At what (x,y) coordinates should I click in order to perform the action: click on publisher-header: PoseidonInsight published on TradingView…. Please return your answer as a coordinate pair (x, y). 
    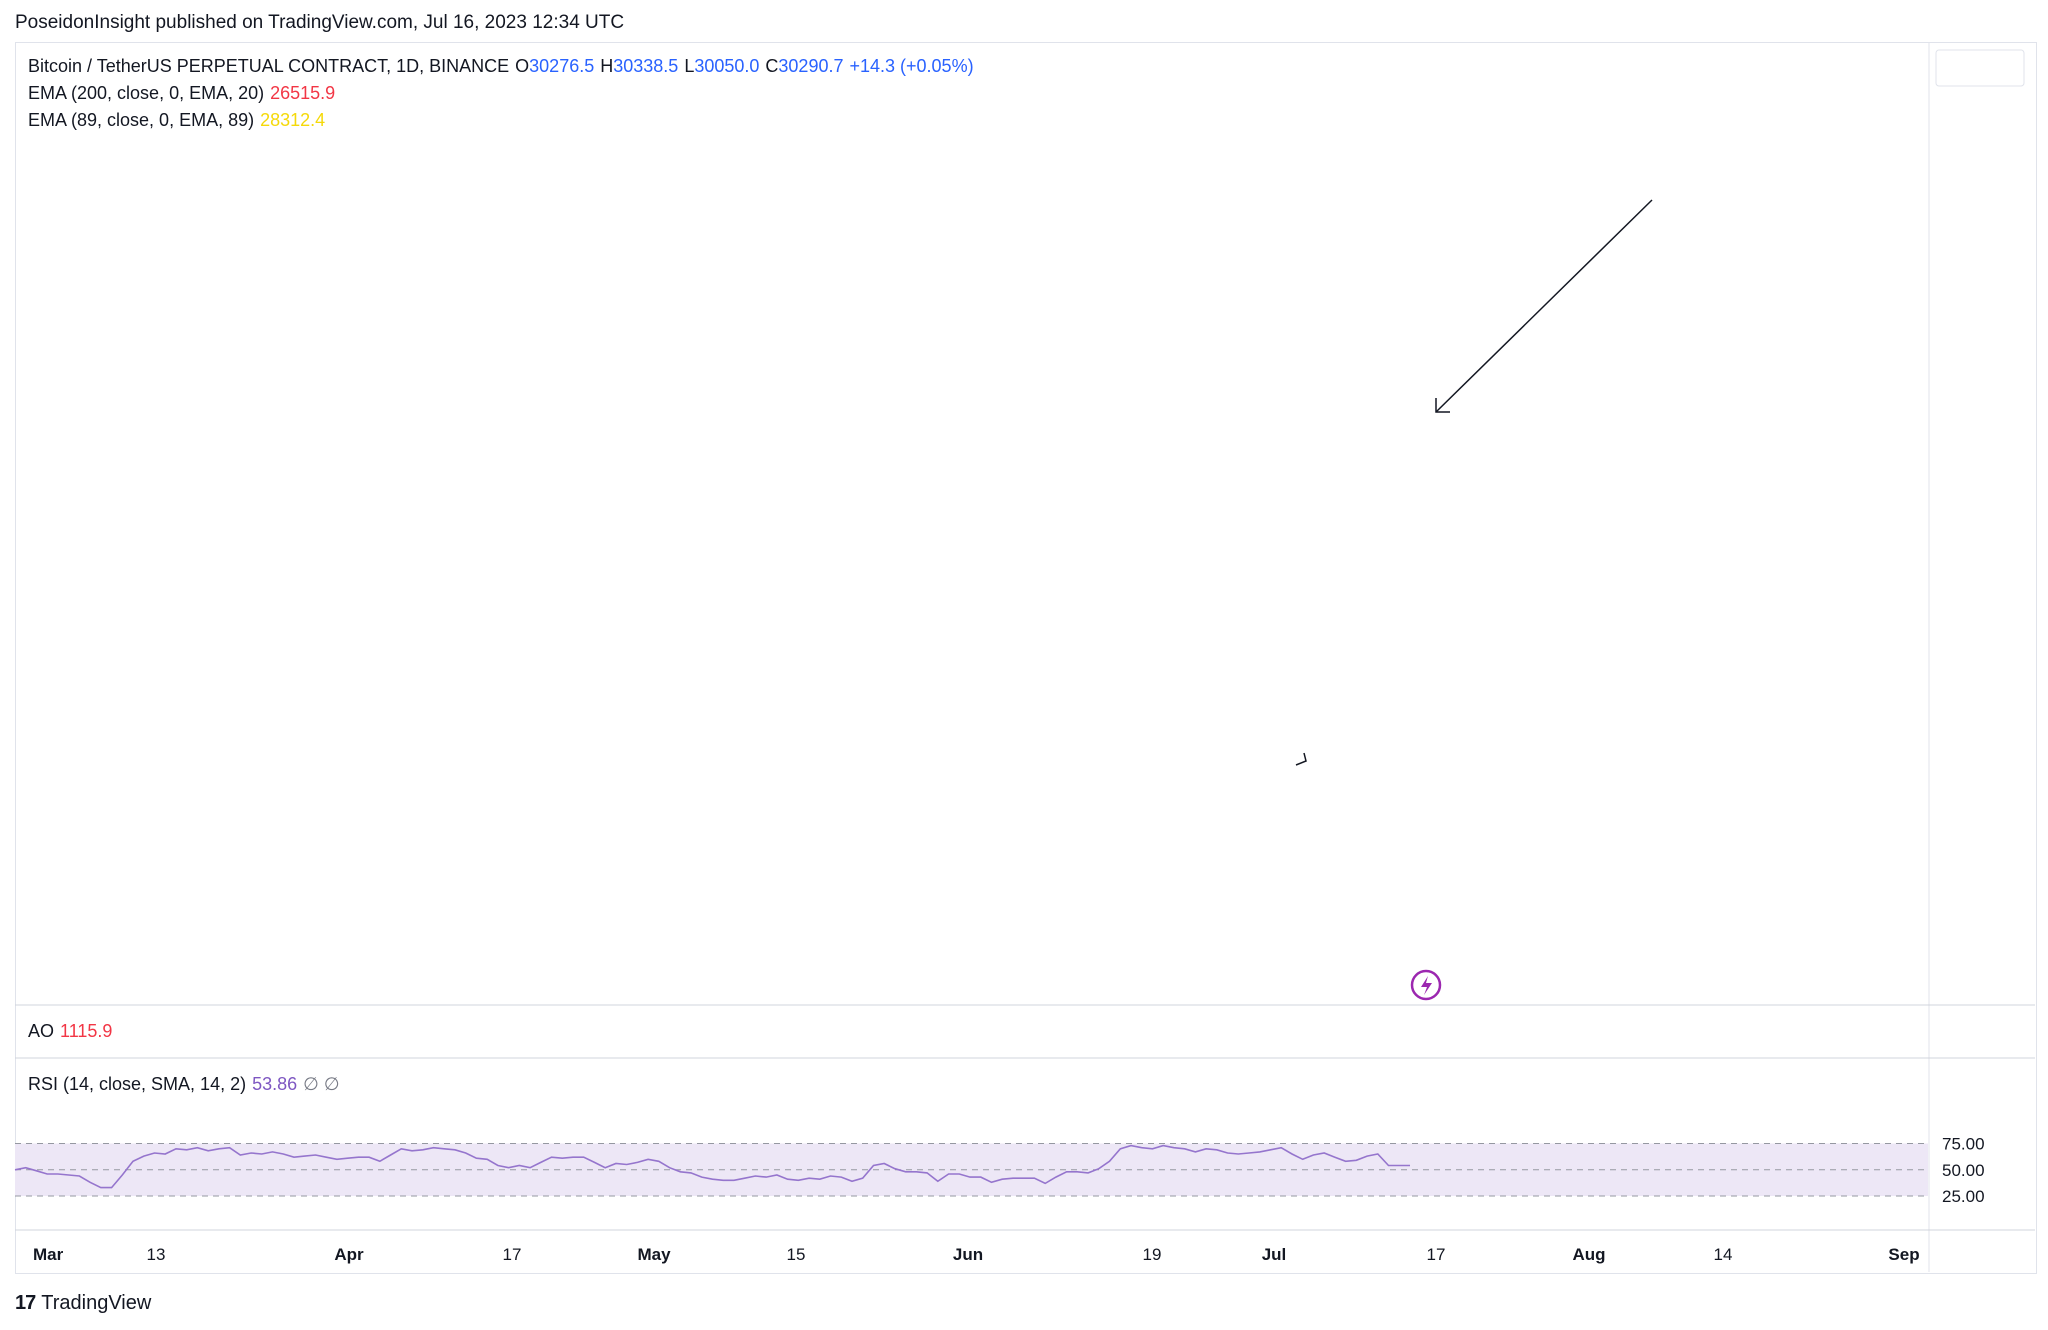
    Looking at the image, I should click on (320, 22).